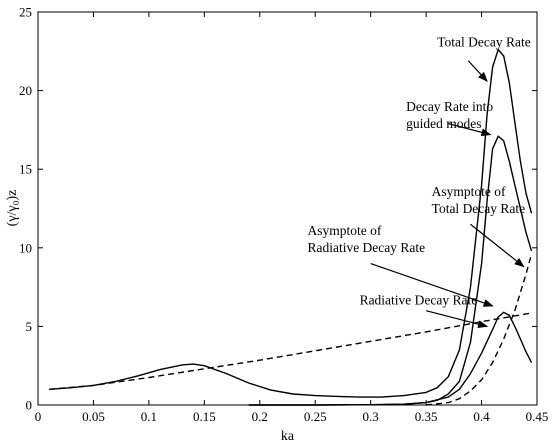 Image resolution: width=554 pixels, height=445 pixels. I want to click on series-asymptote-of-radiative-decay-rate, so click(479, 329).